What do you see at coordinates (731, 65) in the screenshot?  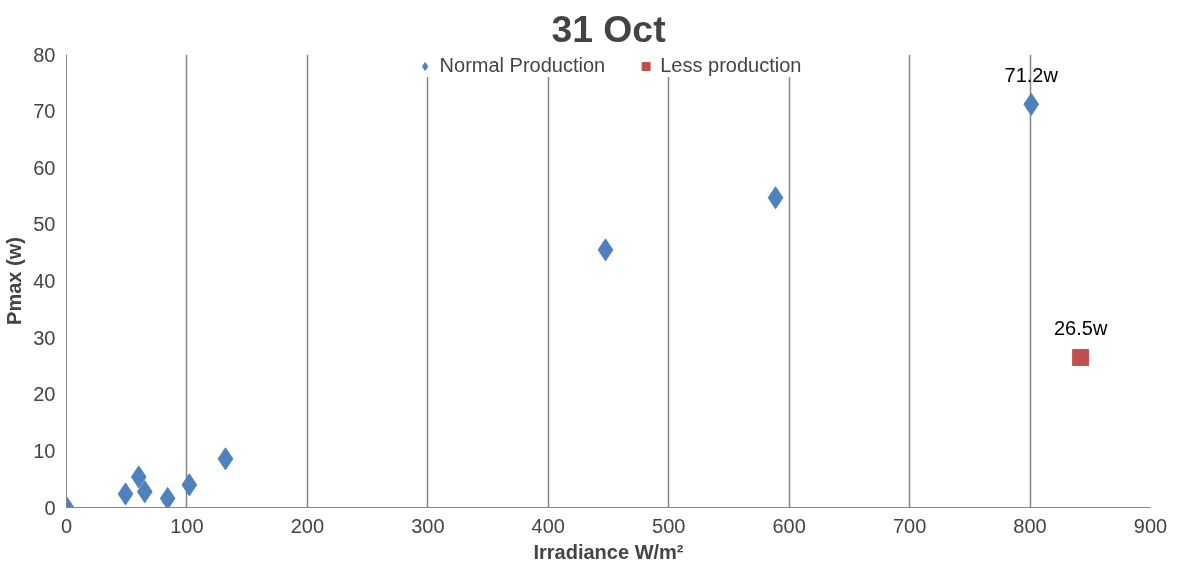 I see `legend-label: Less production` at bounding box center [731, 65].